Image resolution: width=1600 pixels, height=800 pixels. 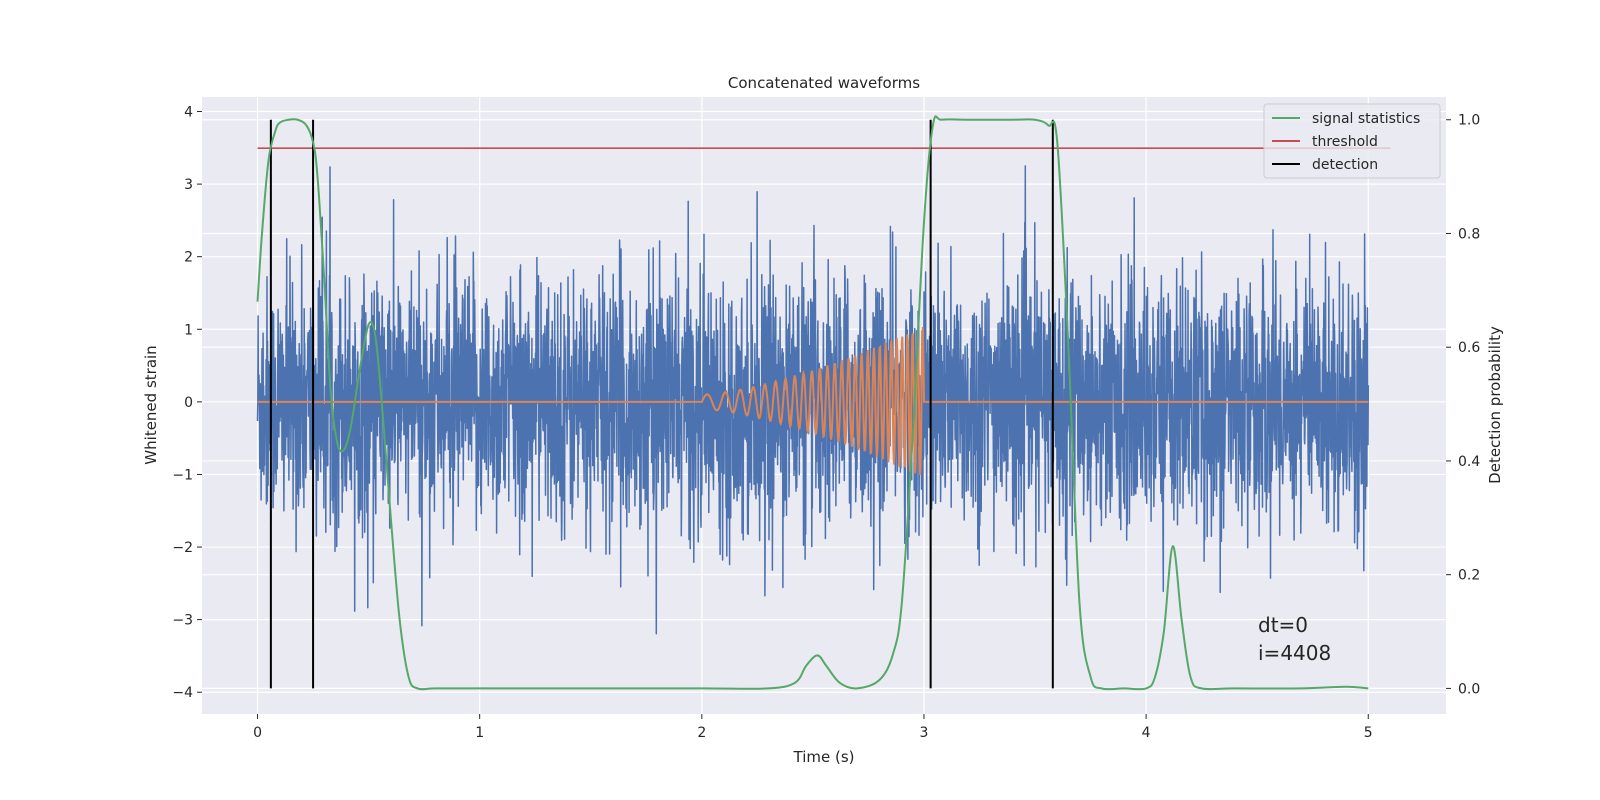 What do you see at coordinates (151, 404) in the screenshot?
I see `y-axis-label: Whitened strain` at bounding box center [151, 404].